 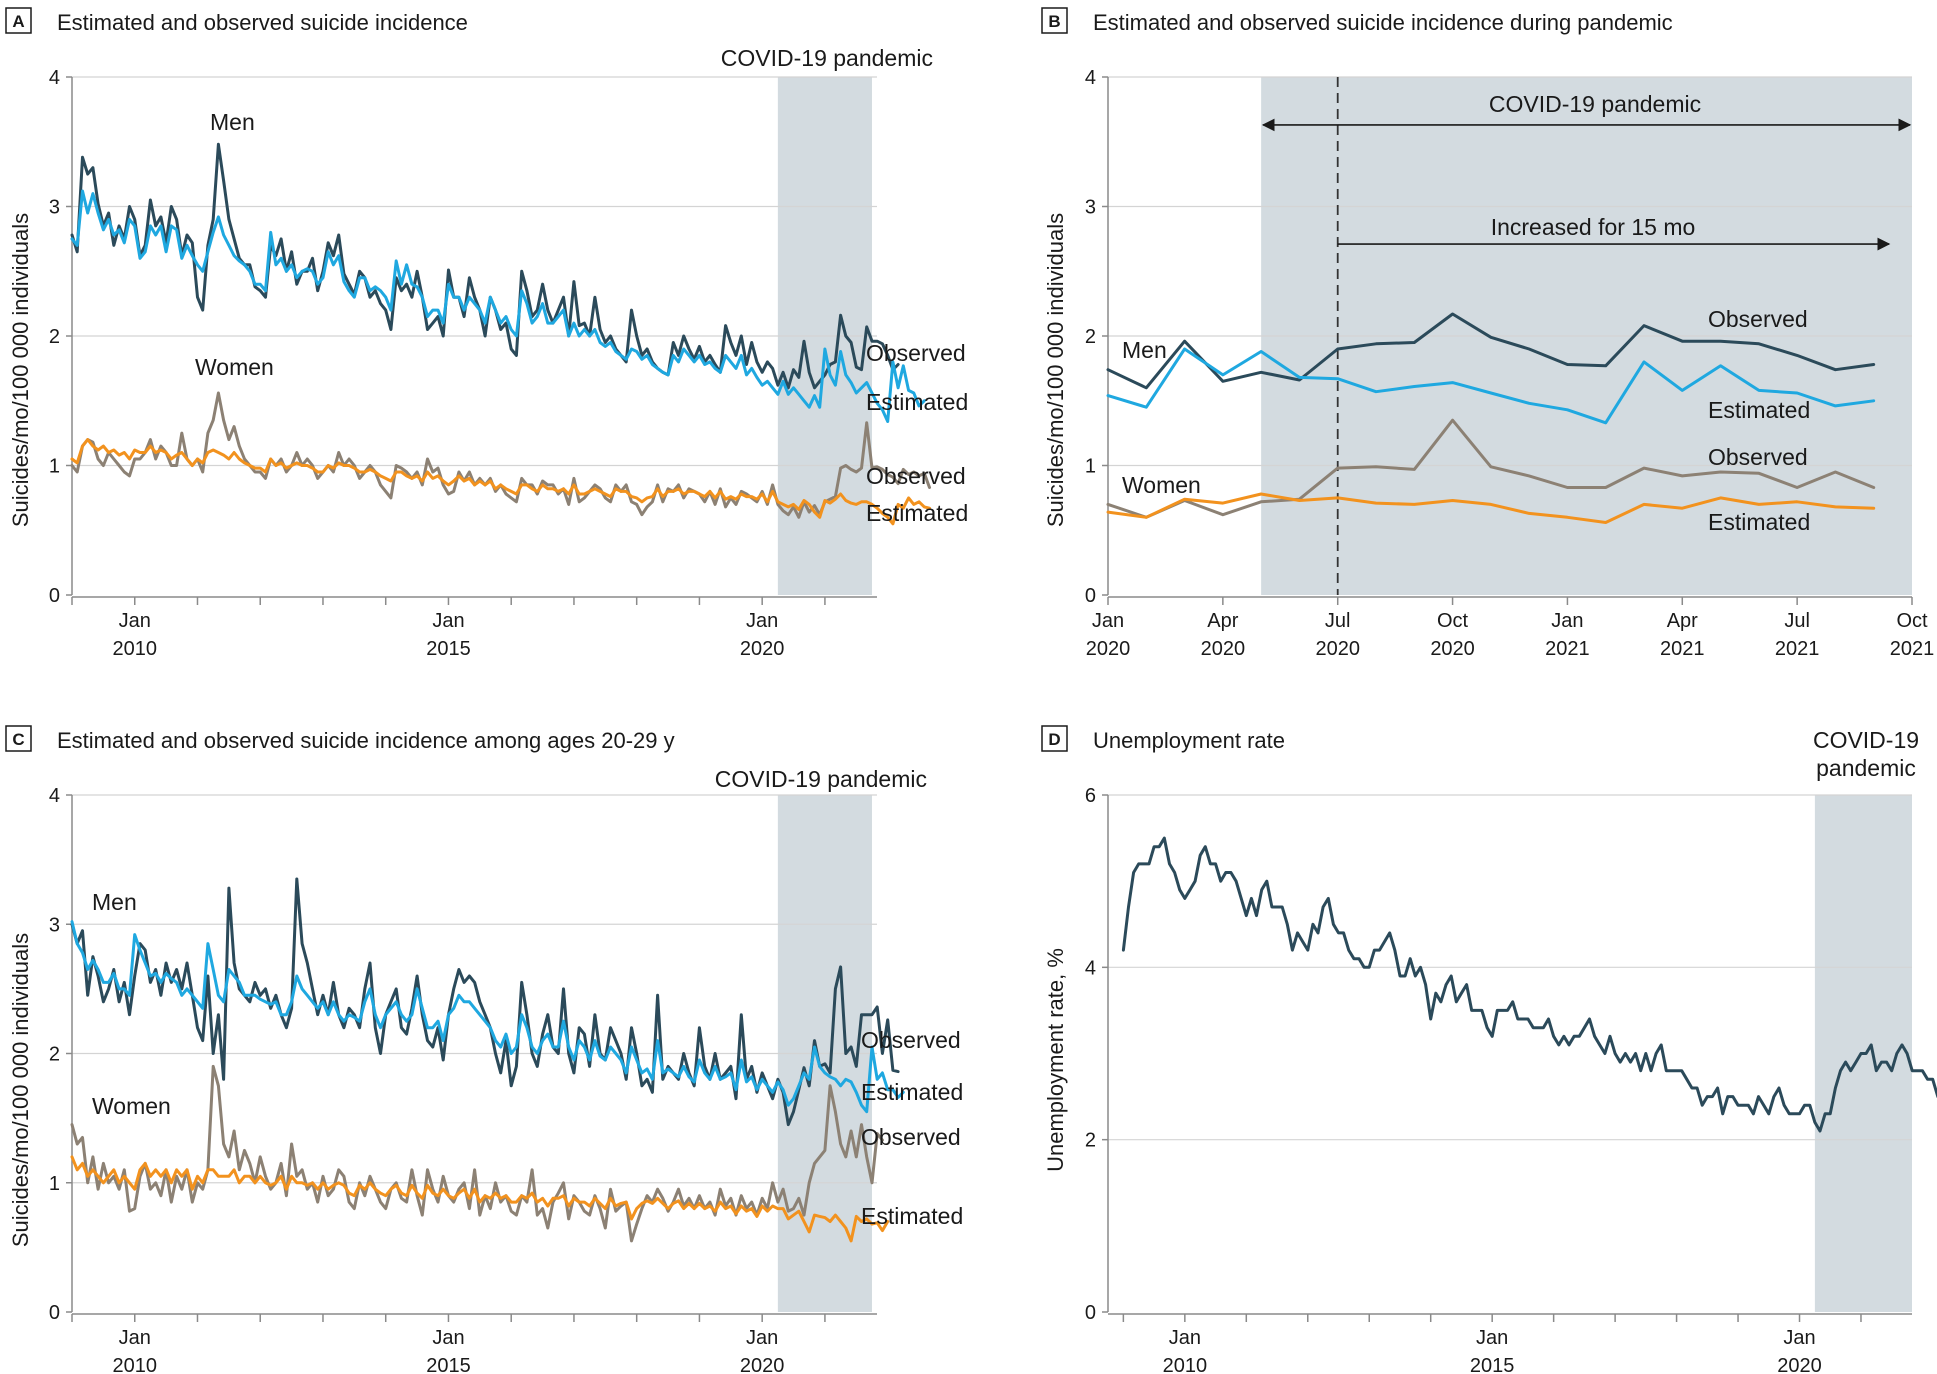 What do you see at coordinates (1529, 984) in the screenshot?
I see `panel-d-series-unemployment` at bounding box center [1529, 984].